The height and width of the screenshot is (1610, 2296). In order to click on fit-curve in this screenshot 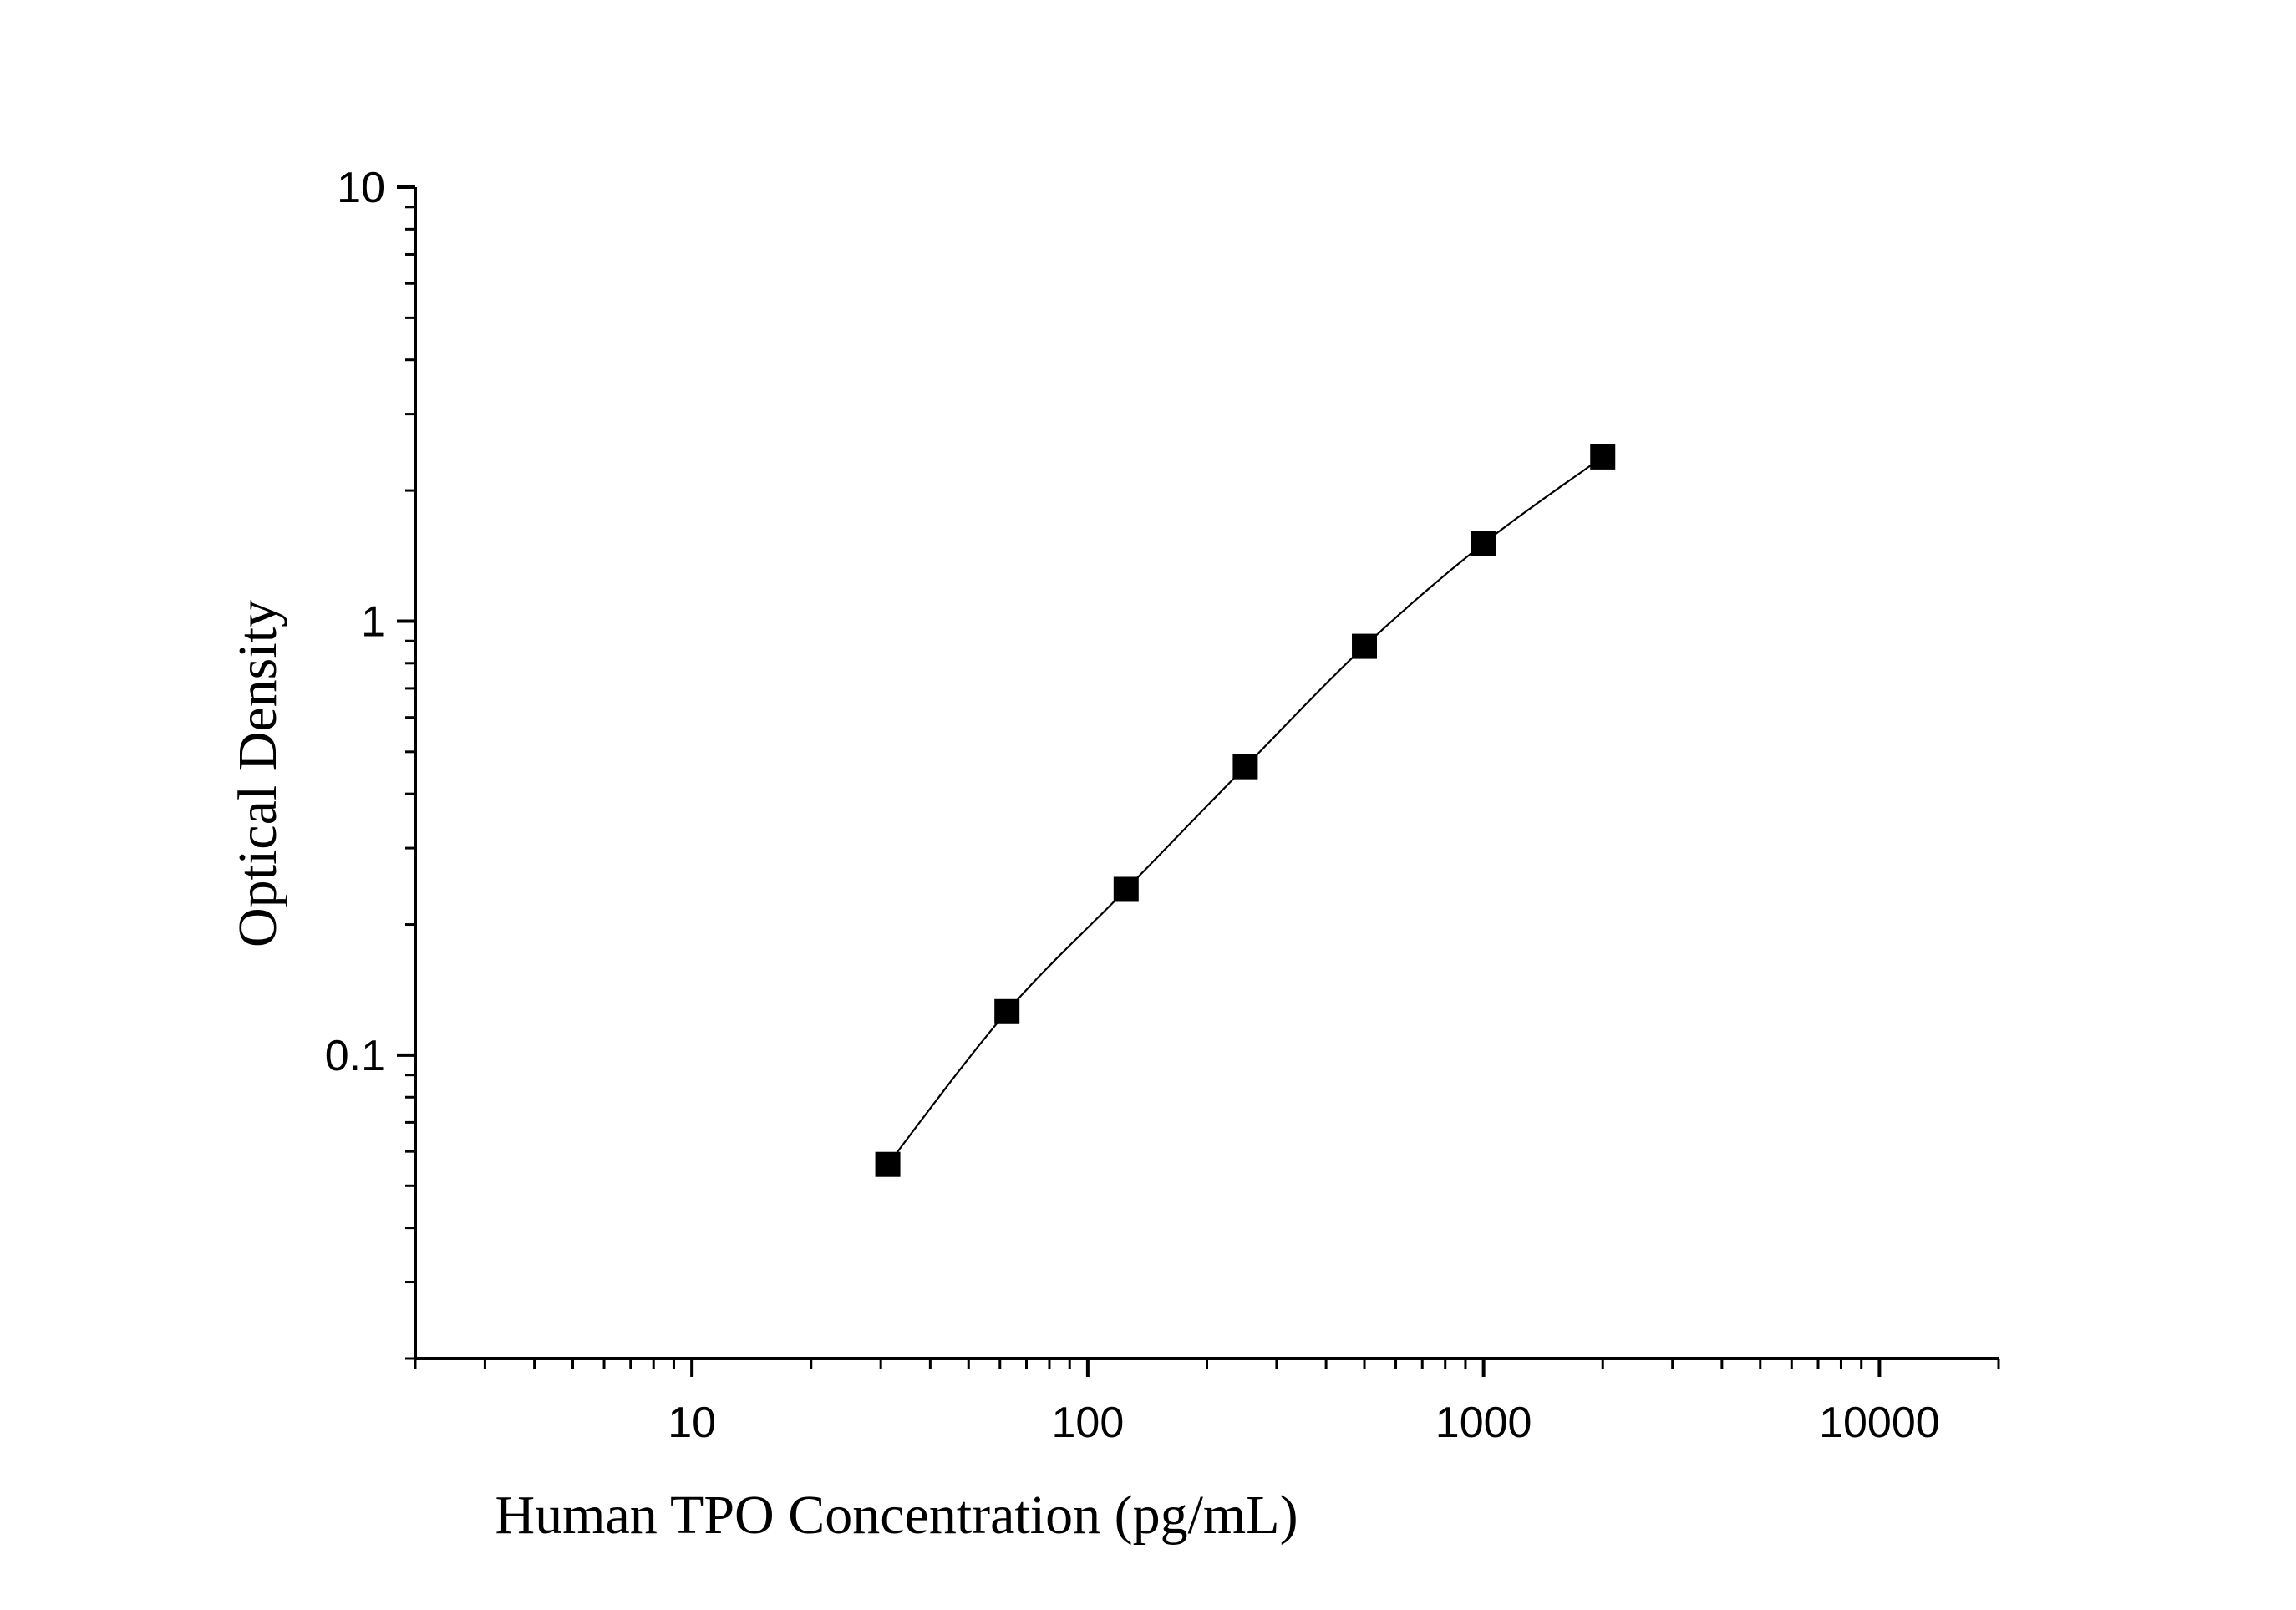, I will do `click(1244, 810)`.